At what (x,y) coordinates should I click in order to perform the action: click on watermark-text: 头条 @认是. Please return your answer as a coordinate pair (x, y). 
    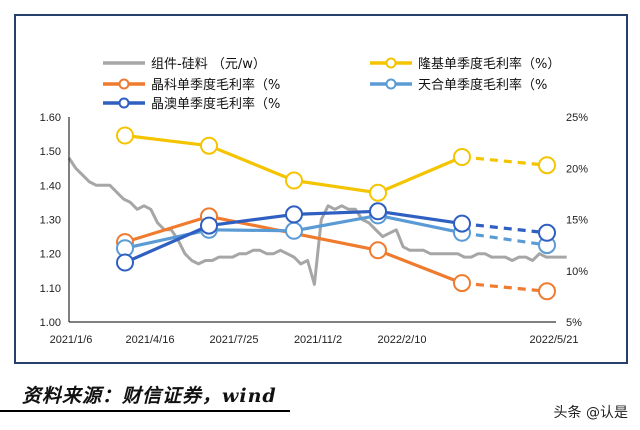
    Looking at the image, I should click on (590, 413).